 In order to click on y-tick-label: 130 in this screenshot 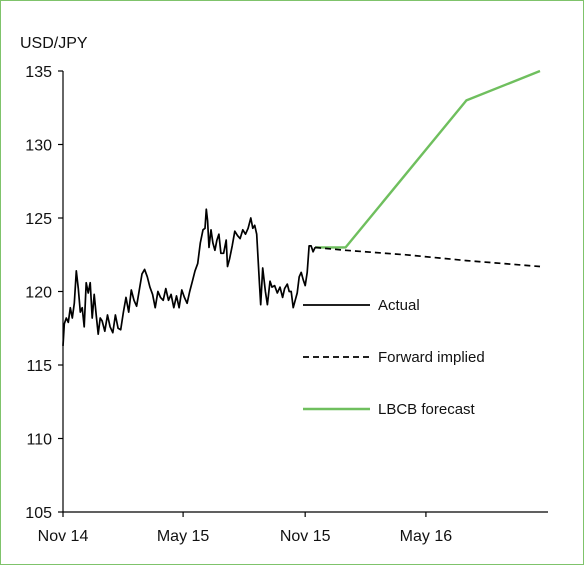, I will do `click(38, 146)`.